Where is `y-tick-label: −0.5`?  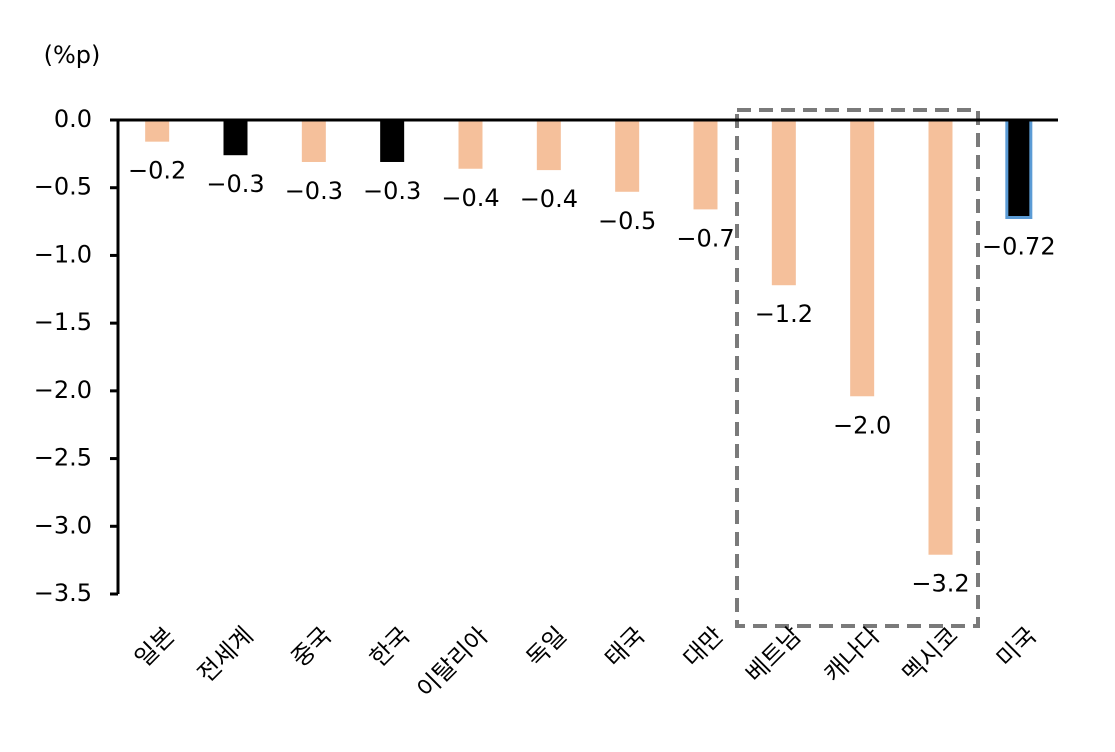
y-tick-label: −0.5 is located at coordinates (63, 187).